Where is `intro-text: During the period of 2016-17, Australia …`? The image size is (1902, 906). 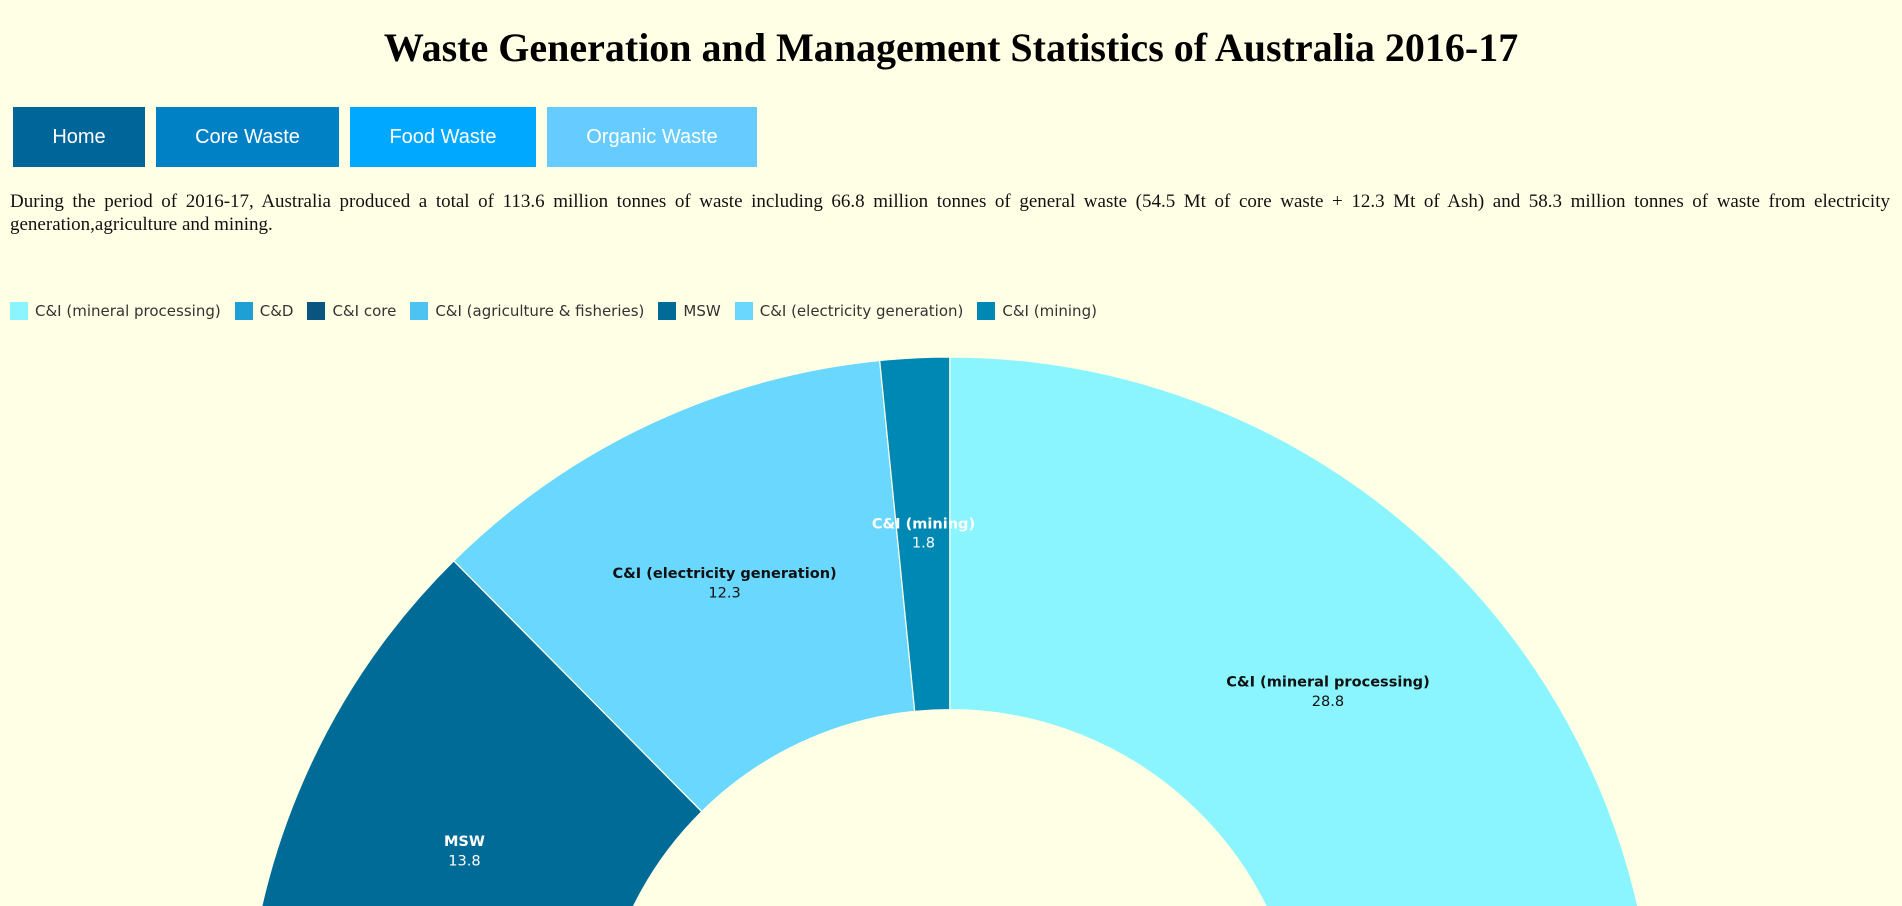 intro-text: During the period of 2016-17, Australia … is located at coordinates (950, 213).